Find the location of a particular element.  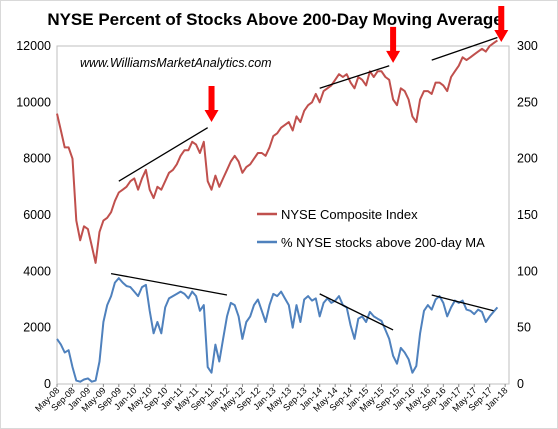

right-tick-label: 0 is located at coordinates (520, 384).